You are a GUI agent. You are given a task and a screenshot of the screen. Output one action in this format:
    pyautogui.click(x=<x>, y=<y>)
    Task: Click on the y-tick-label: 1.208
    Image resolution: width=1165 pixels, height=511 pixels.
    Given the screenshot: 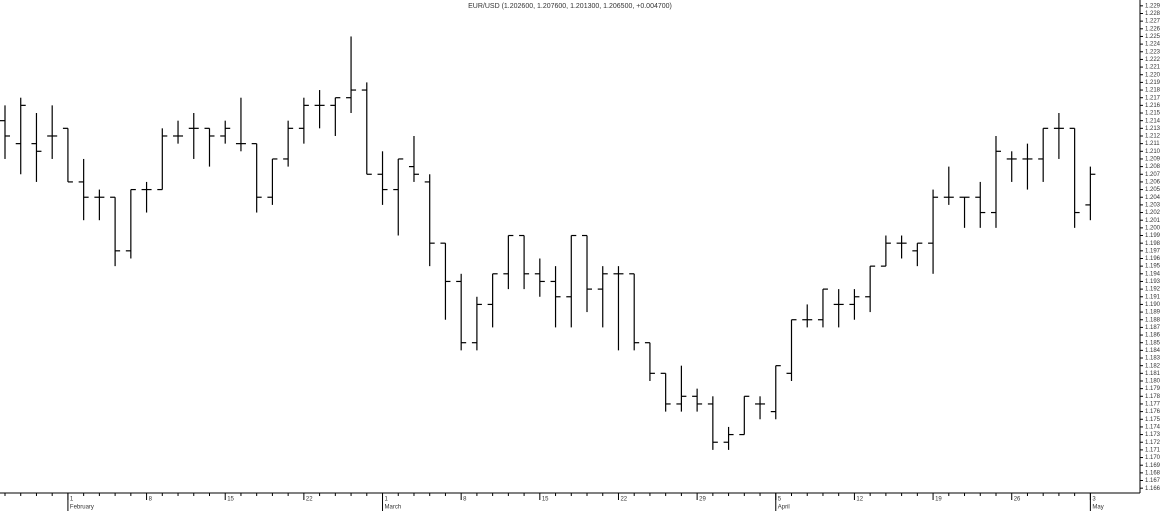 What is the action you would take?
    pyautogui.click(x=1153, y=167)
    